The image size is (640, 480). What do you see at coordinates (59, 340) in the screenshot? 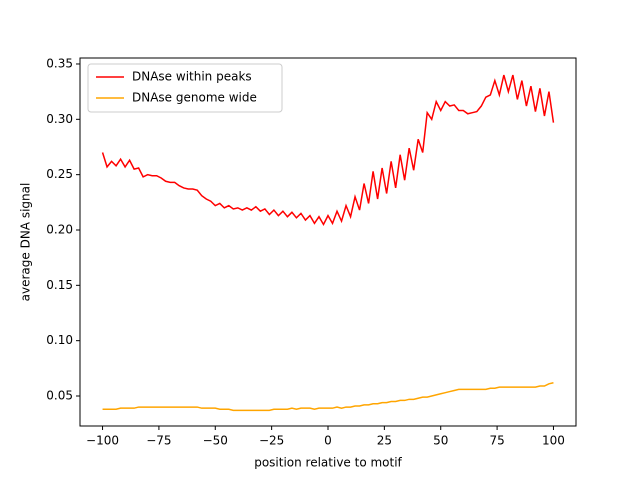
I see `y-tick-label: 0.10` at bounding box center [59, 340].